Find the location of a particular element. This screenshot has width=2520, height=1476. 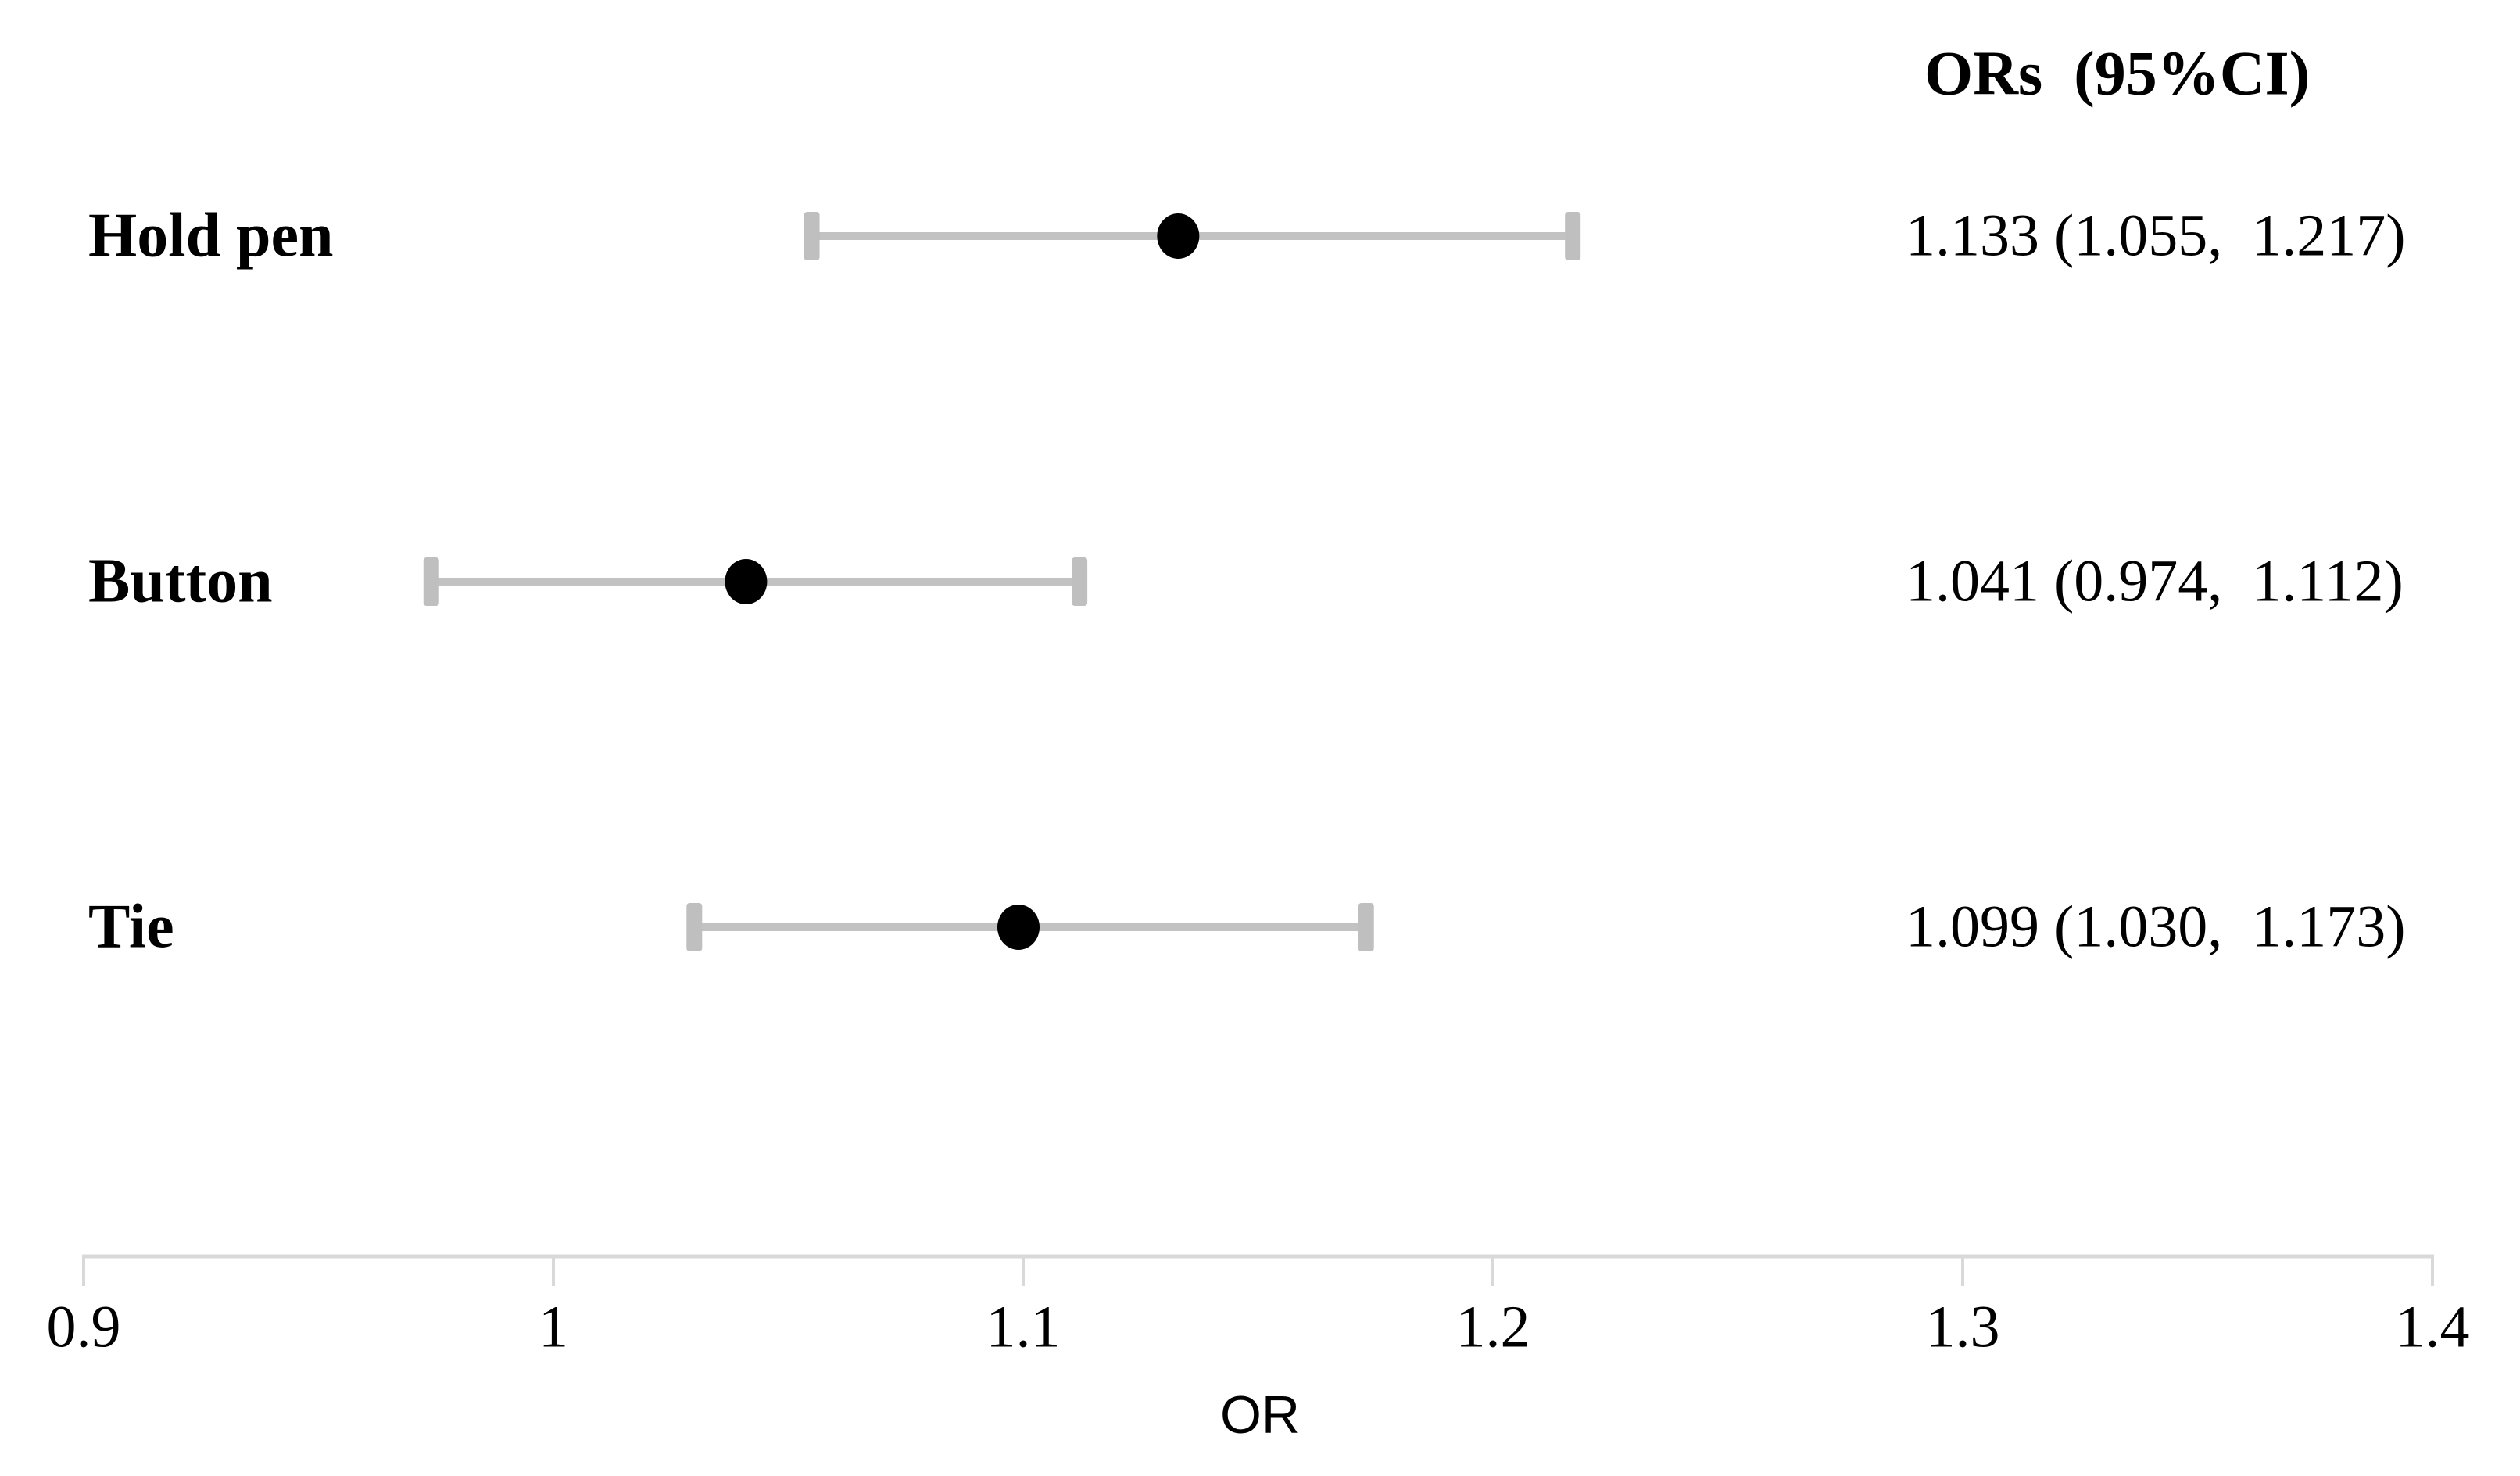

x-tick-label: 1.4 is located at coordinates (2432, 1327).